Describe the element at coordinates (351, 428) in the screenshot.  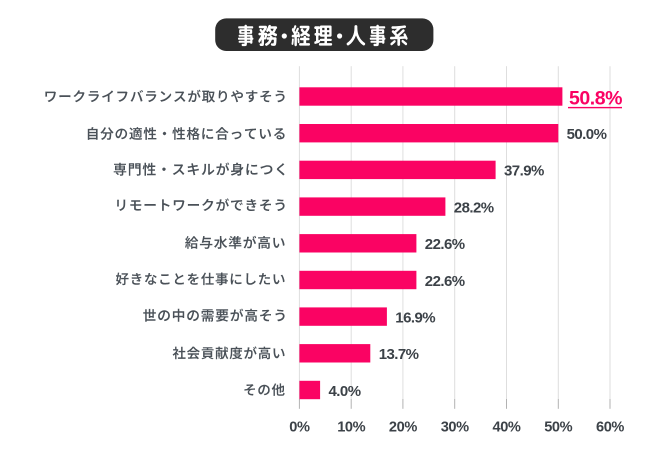
I see `svg-text: 10%` at that location.